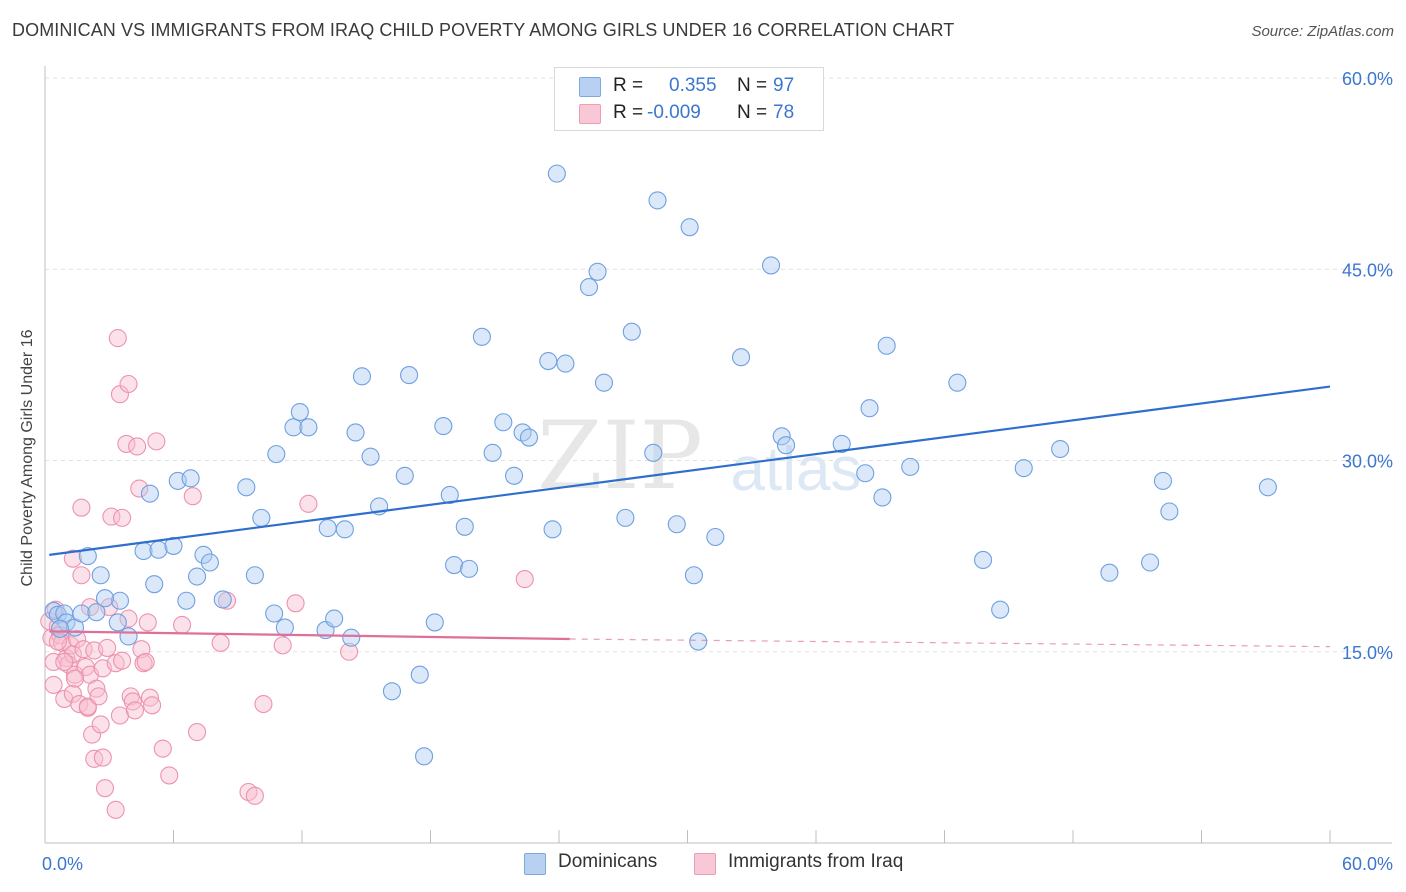 This screenshot has width=1406, height=892. I want to click on bottom-legend-label: Immigrants from Iraq, so click(816, 861).